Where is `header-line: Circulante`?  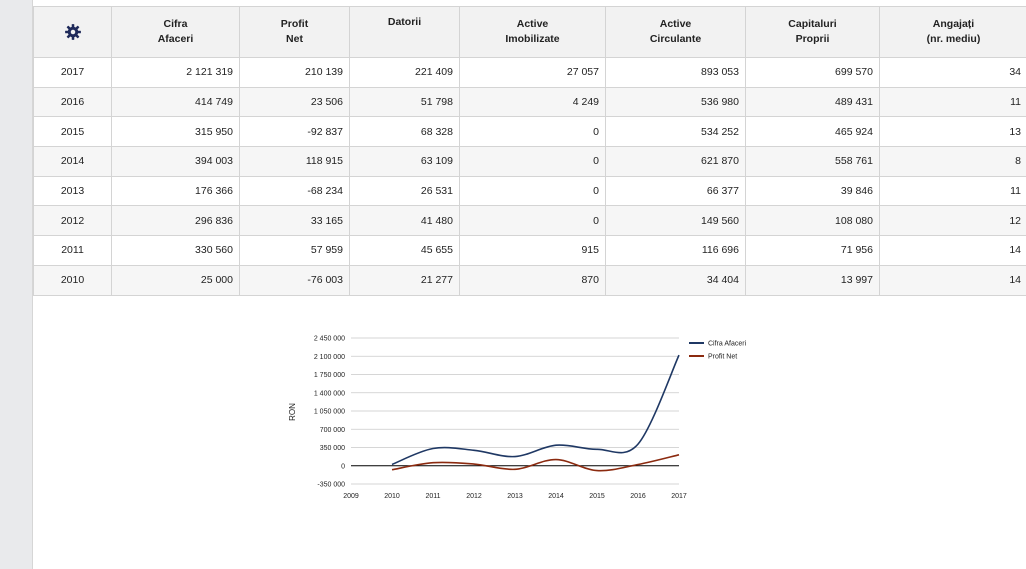
header-line: Circulante is located at coordinates (675, 39).